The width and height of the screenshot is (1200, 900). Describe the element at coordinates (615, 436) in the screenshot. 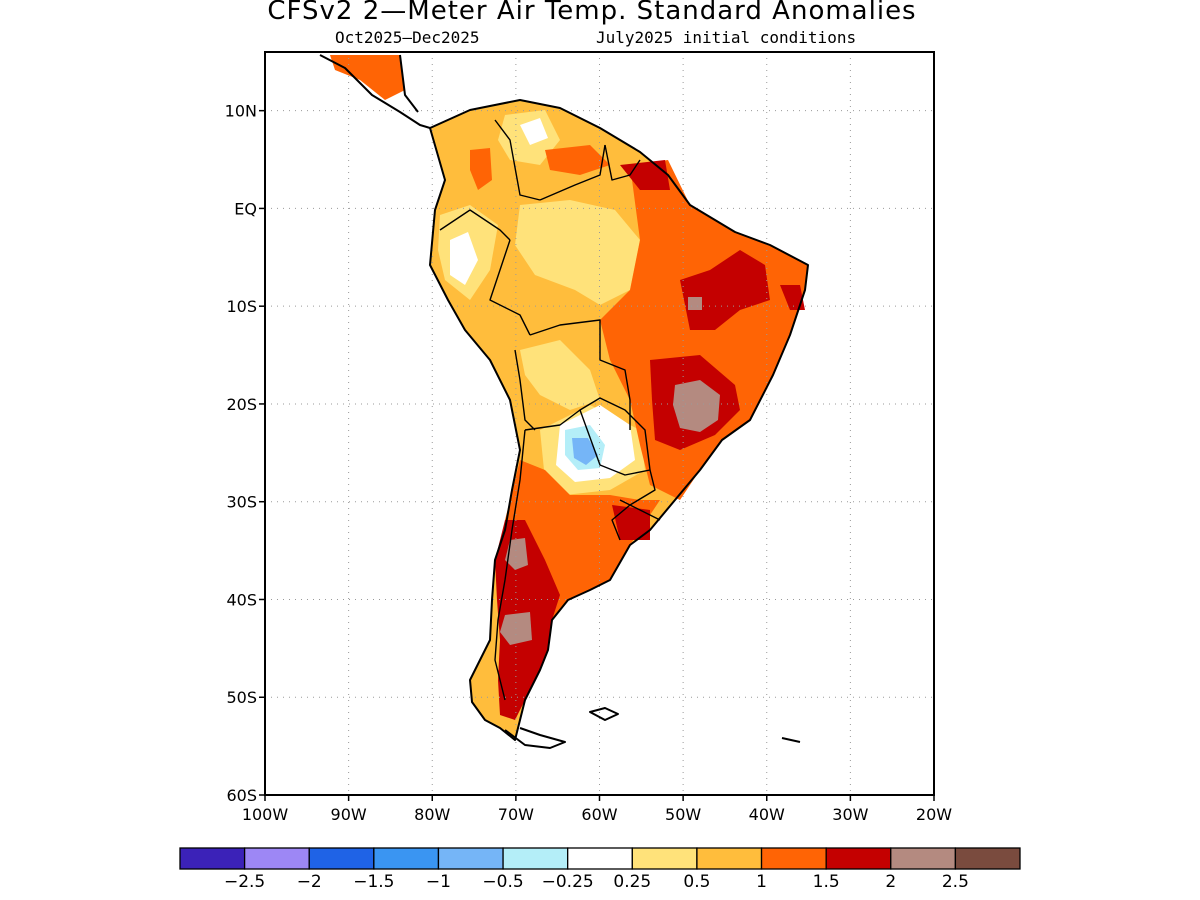

I see `border-paraguay` at that location.